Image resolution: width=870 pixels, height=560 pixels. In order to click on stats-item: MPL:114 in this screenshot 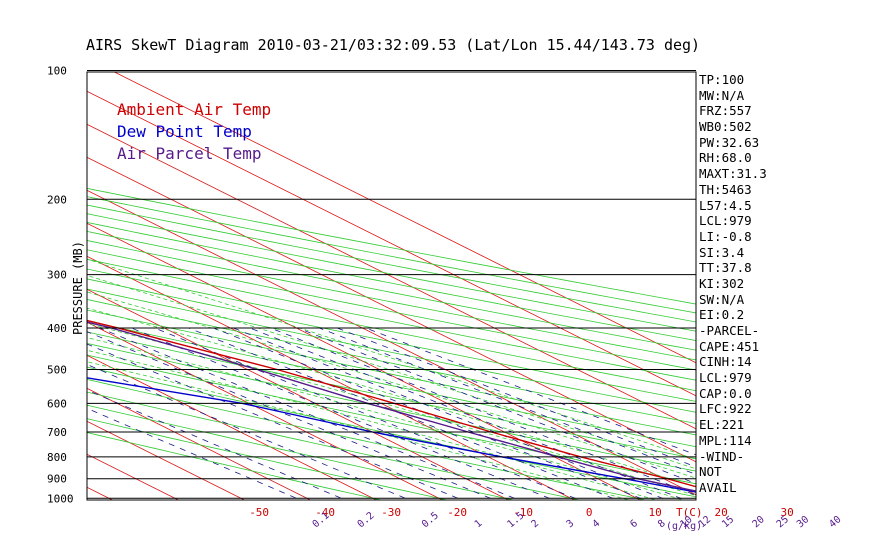, I will do `click(725, 440)`.